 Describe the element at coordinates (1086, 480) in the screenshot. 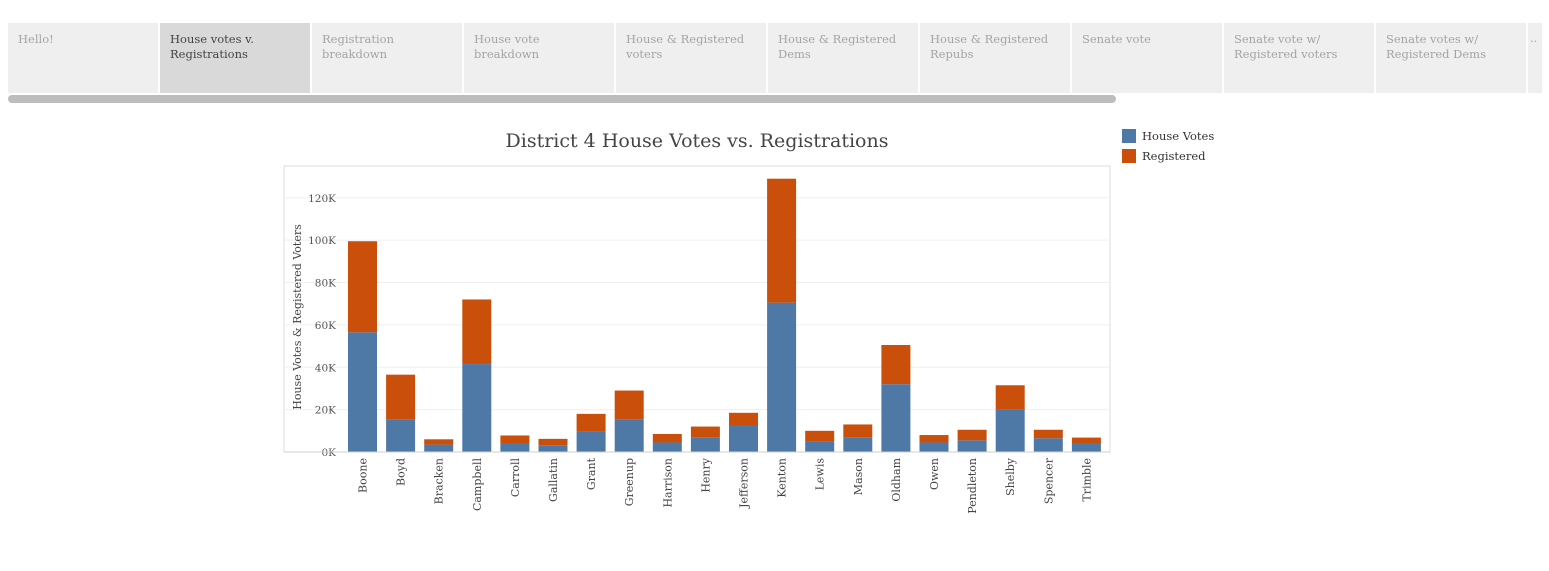

I see `x-tick-label: Trimble` at that location.